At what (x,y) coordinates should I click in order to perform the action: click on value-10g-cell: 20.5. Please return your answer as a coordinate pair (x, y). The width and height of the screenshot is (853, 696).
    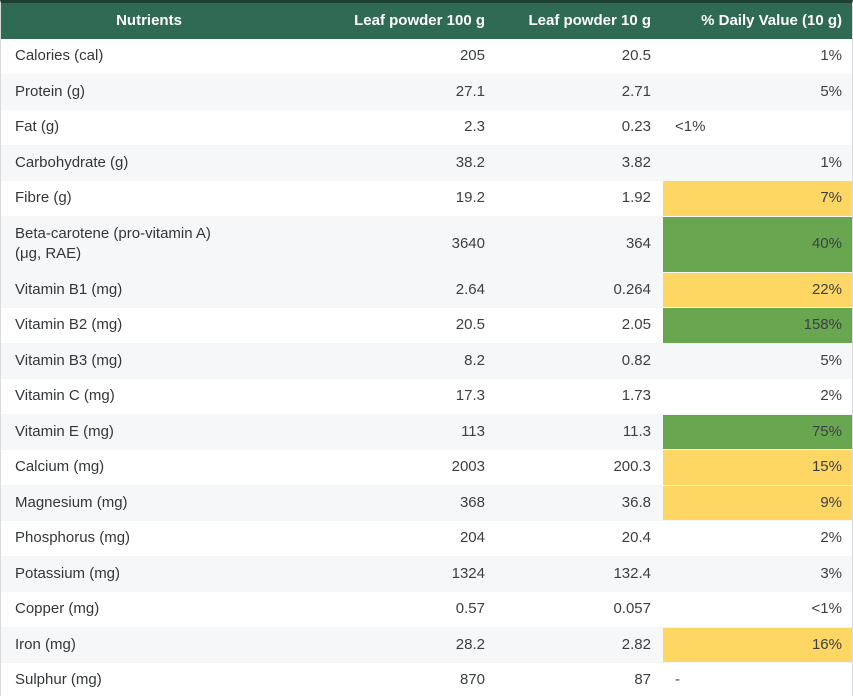
    Looking at the image, I should click on (636, 55).